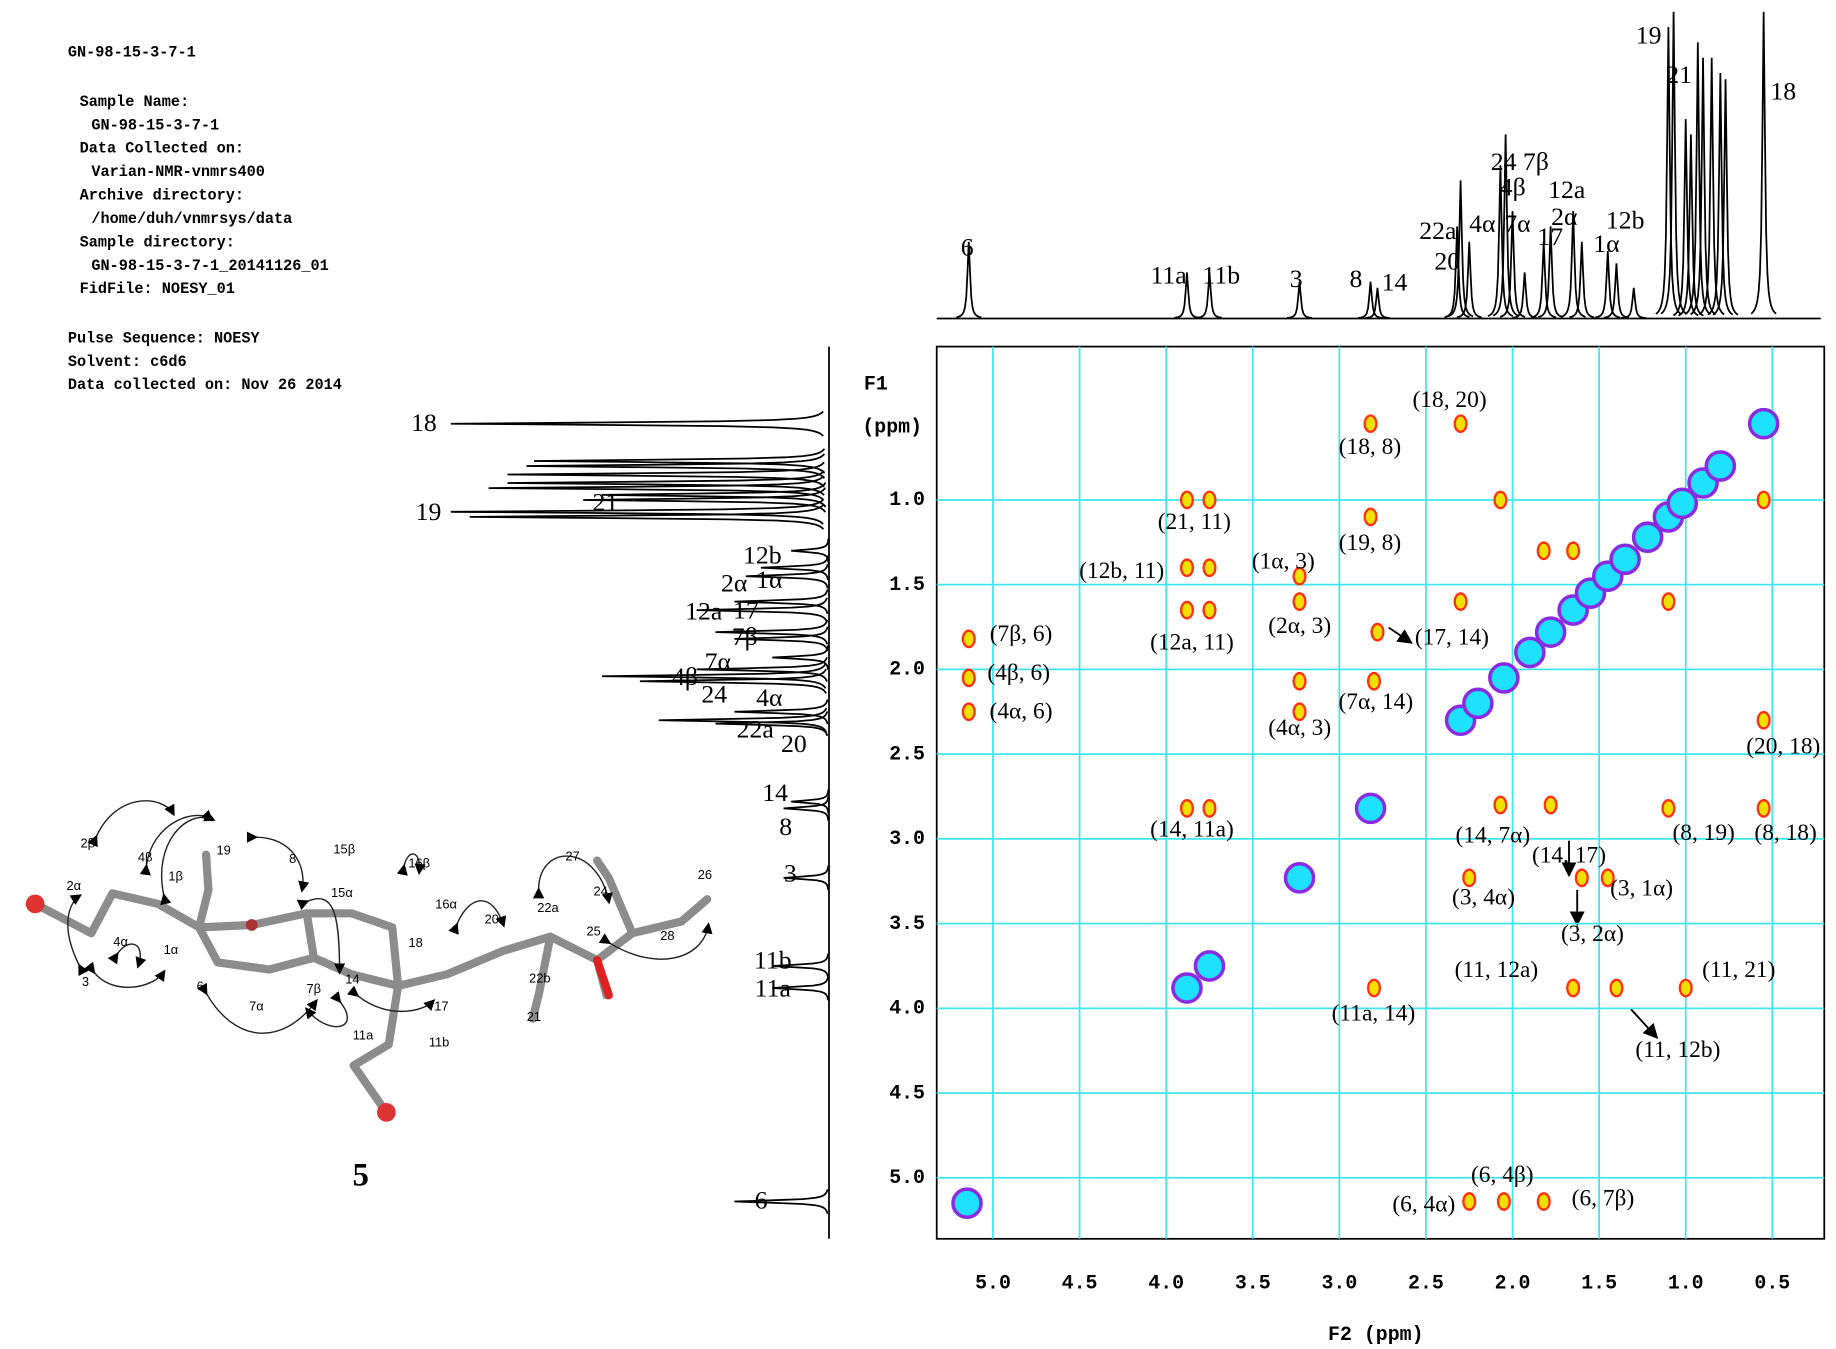  What do you see at coordinates (1374, 1014) in the screenshot?
I see `peak-annotation: (11a, 14)` at bounding box center [1374, 1014].